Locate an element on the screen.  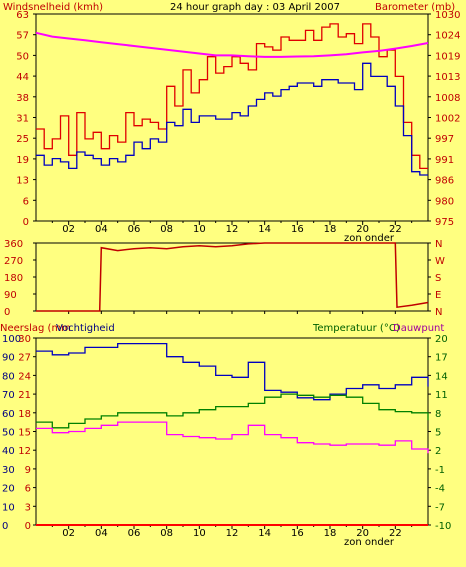
wind-axis-label: Windsnelheid (kmh) is located at coordinates (53, 7).